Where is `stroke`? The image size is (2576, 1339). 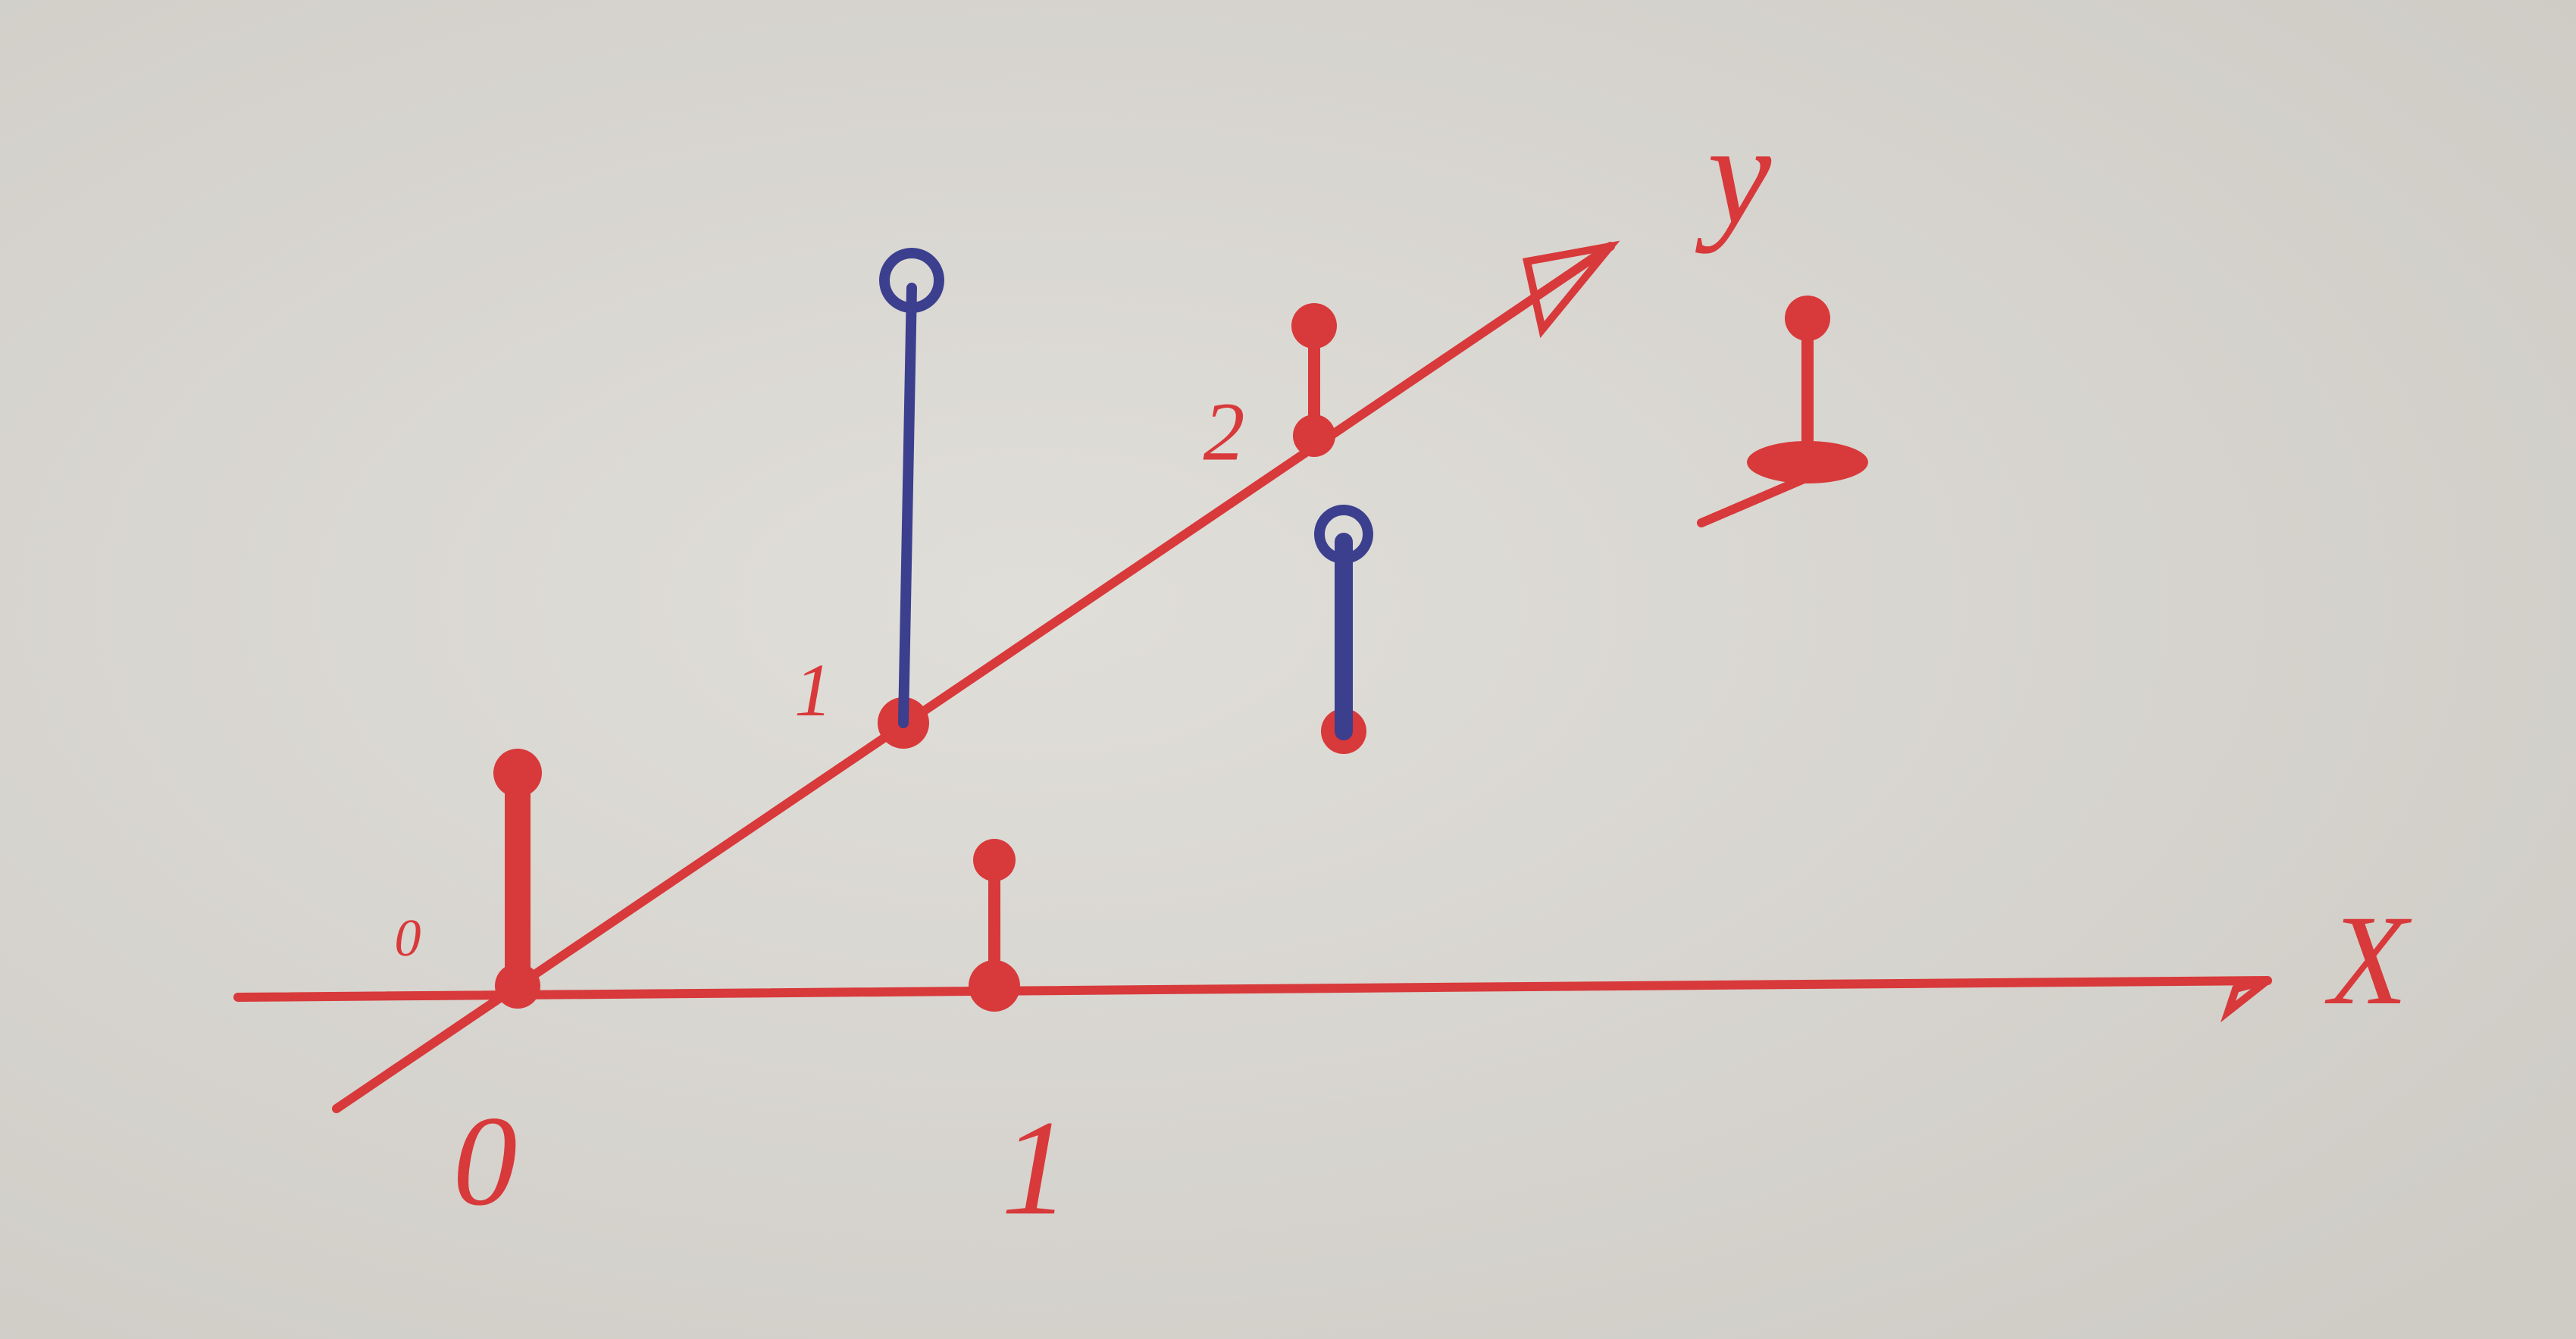 stroke is located at coordinates (1755, 500).